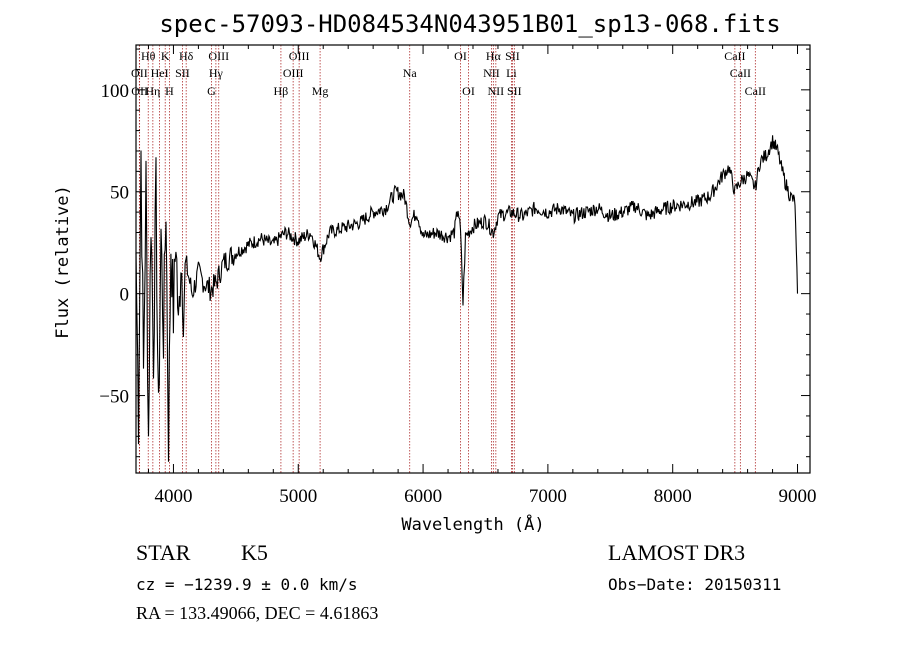  I want to click on spectral-line-label: Hγ, so click(216, 73).